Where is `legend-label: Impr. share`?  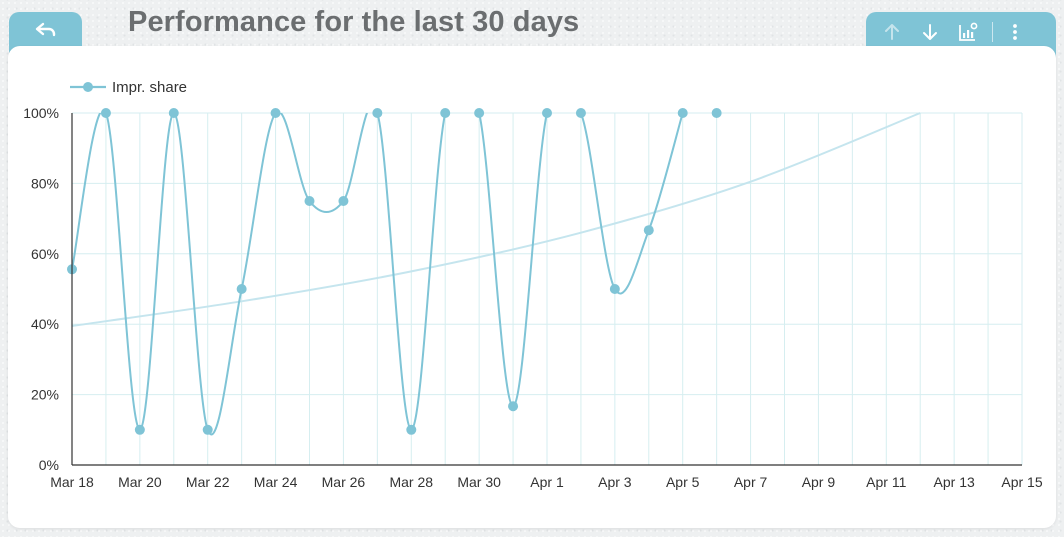
legend-label: Impr. share is located at coordinates (149, 87).